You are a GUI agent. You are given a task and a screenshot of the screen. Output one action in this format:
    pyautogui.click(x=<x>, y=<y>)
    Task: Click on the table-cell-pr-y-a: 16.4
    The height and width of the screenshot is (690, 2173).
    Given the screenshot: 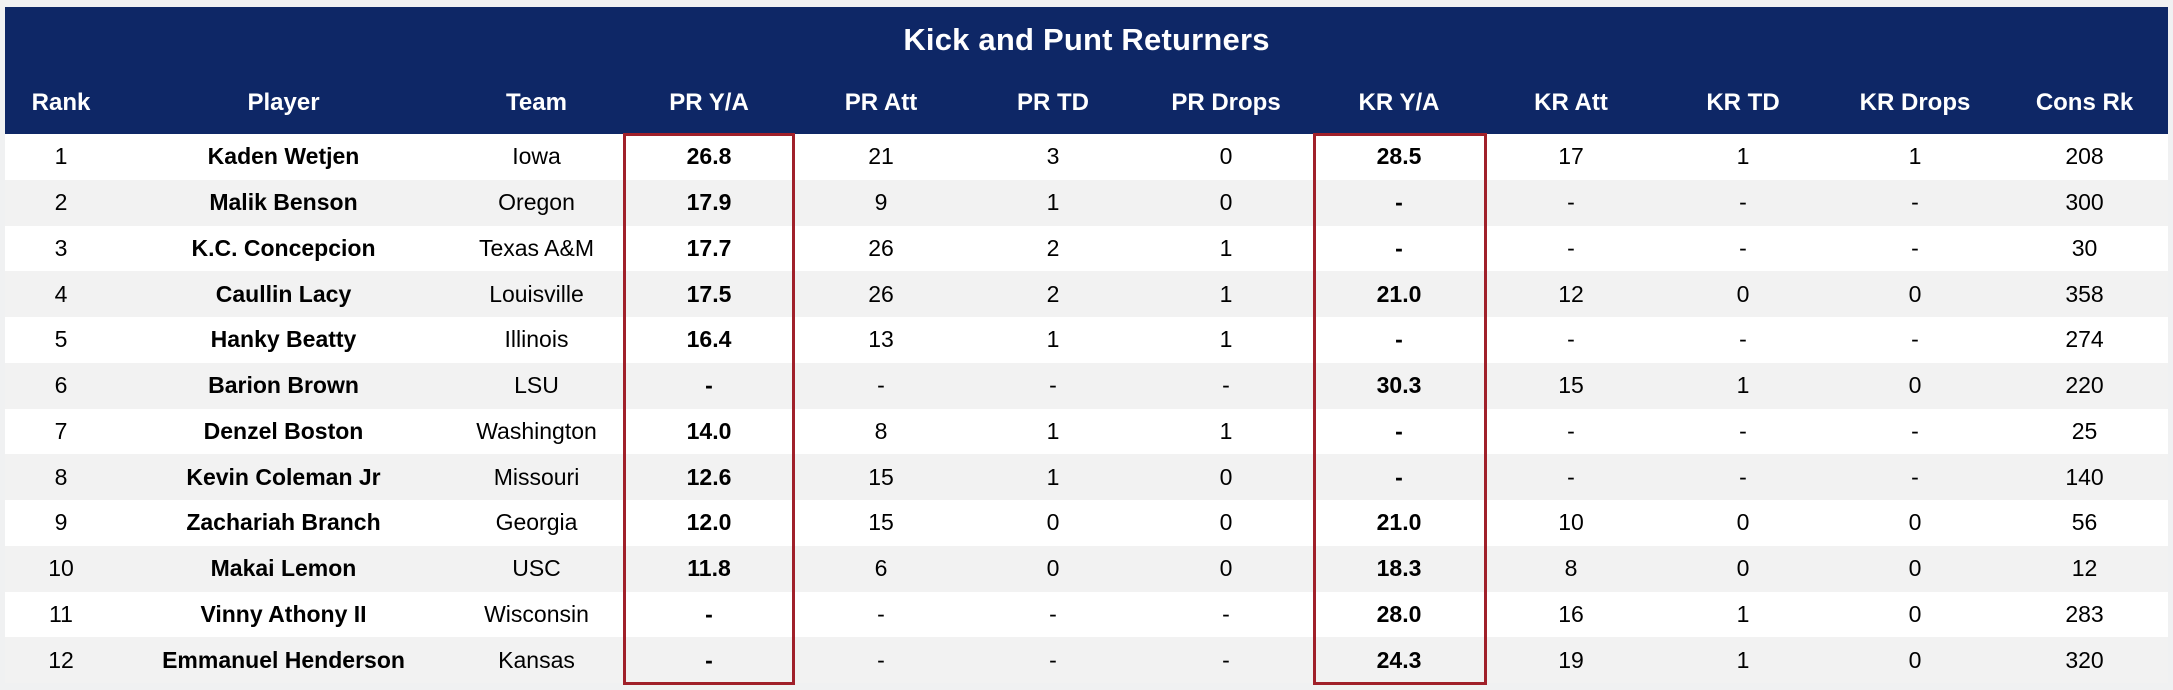 What is the action you would take?
    pyautogui.click(x=709, y=339)
    